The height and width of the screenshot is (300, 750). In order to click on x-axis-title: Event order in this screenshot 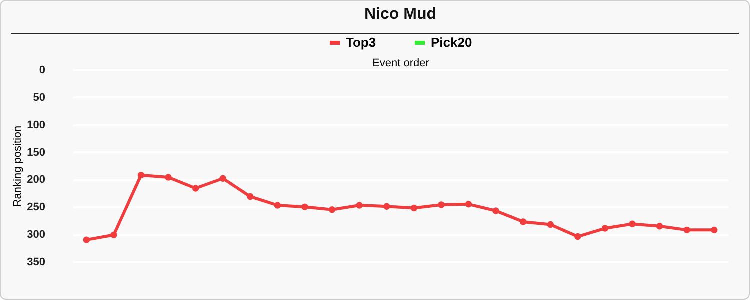, I will do `click(401, 64)`.